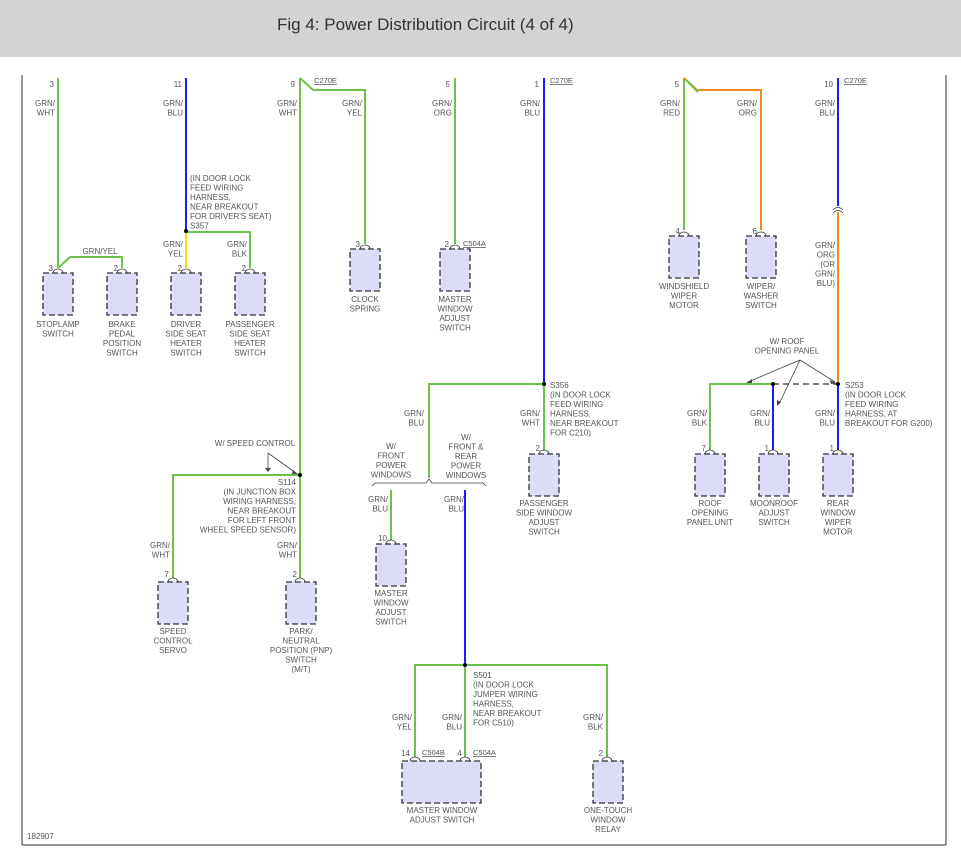  Describe the element at coordinates (455, 299) in the screenshot. I see `label-line: MASTER` at that location.